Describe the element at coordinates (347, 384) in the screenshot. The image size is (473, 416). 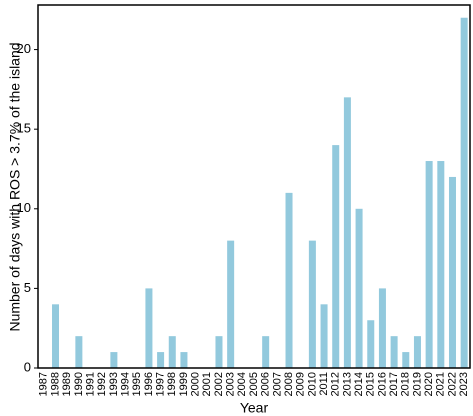
I see `x-tick-label: 2013` at that location.